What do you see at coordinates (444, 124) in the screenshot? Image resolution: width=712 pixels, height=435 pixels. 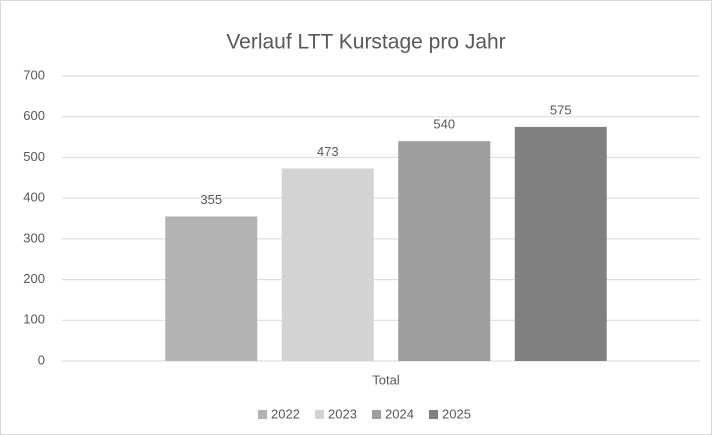 I see `data-label: 540` at bounding box center [444, 124].